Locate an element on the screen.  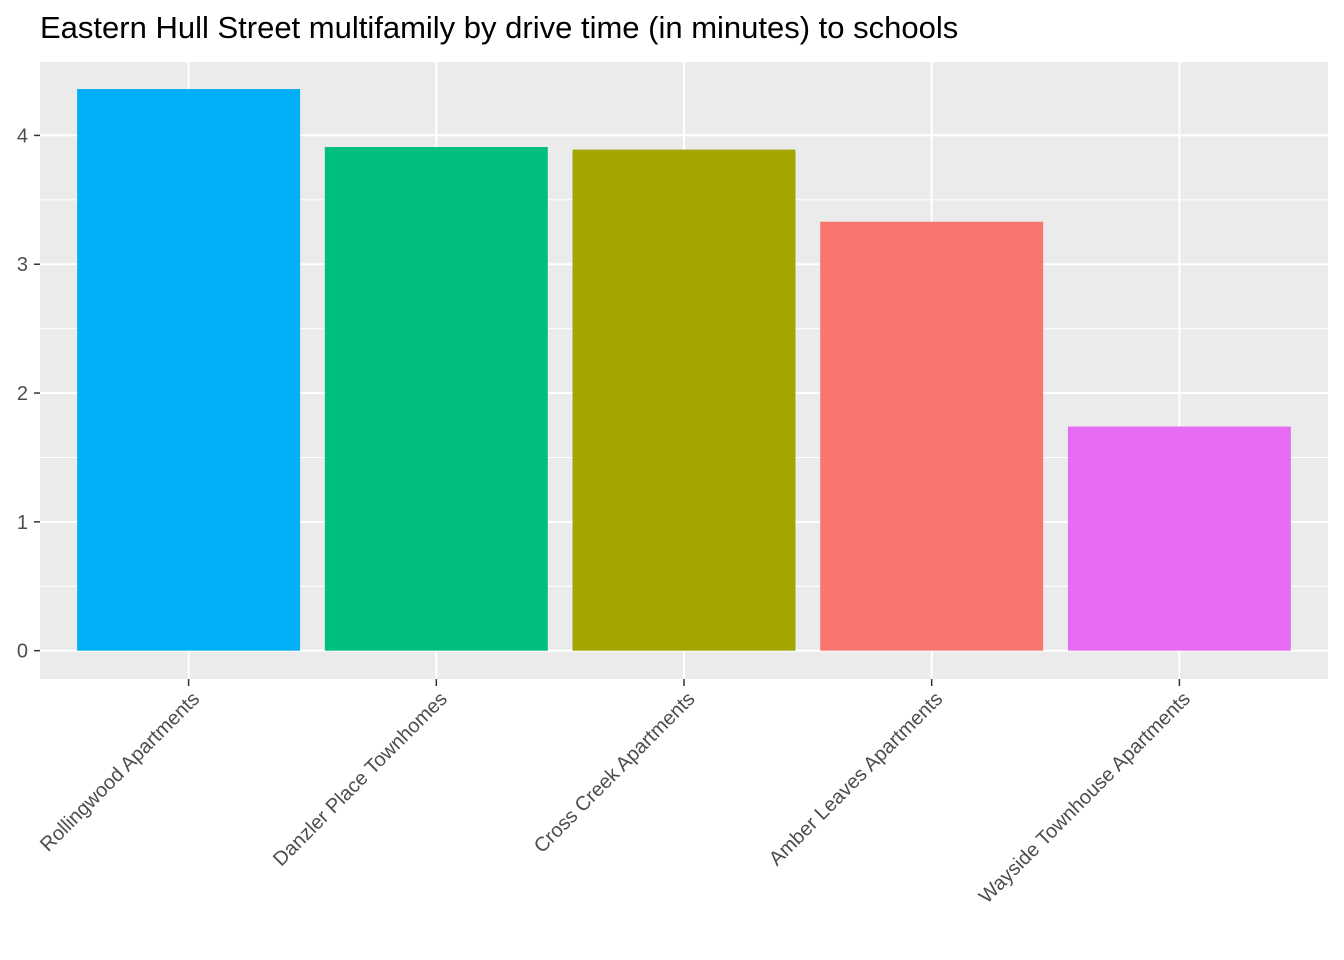
x-tick-label: Rollingwood Apartments is located at coordinates (120, 772).